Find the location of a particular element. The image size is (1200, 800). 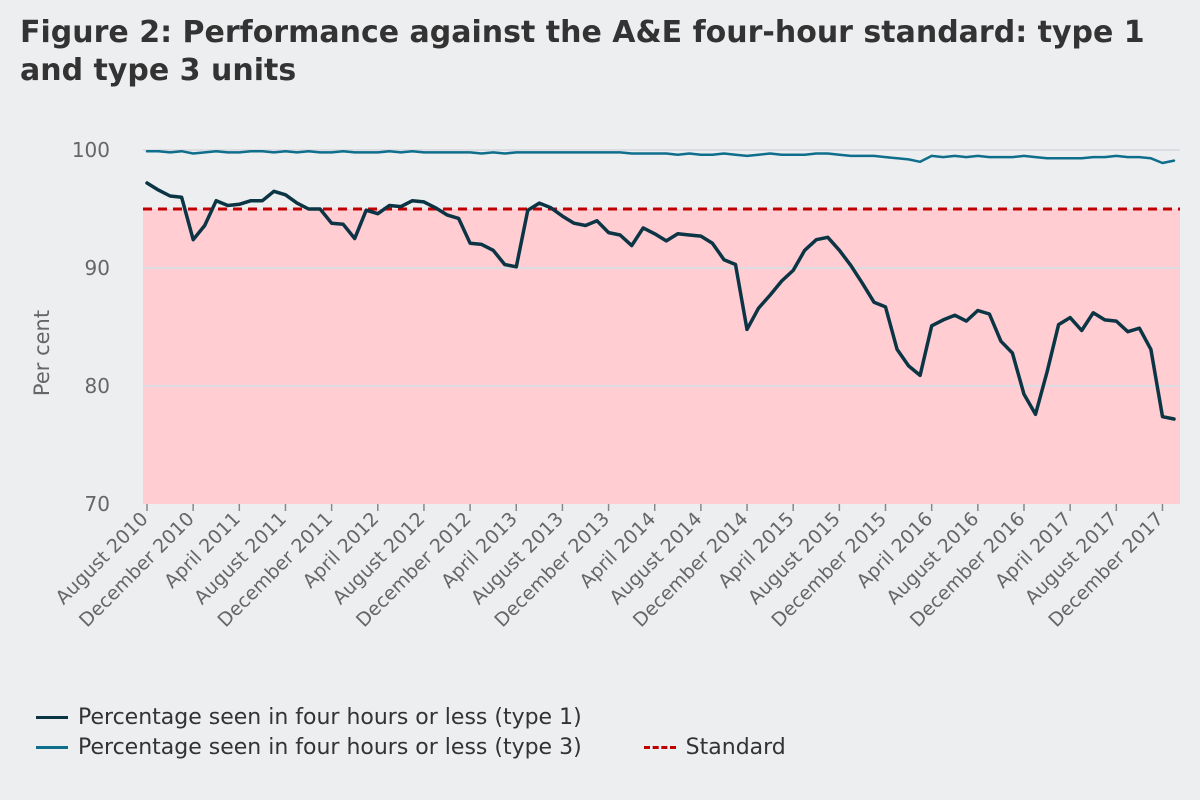

legend-label-standard: Standard is located at coordinates (735, 747).